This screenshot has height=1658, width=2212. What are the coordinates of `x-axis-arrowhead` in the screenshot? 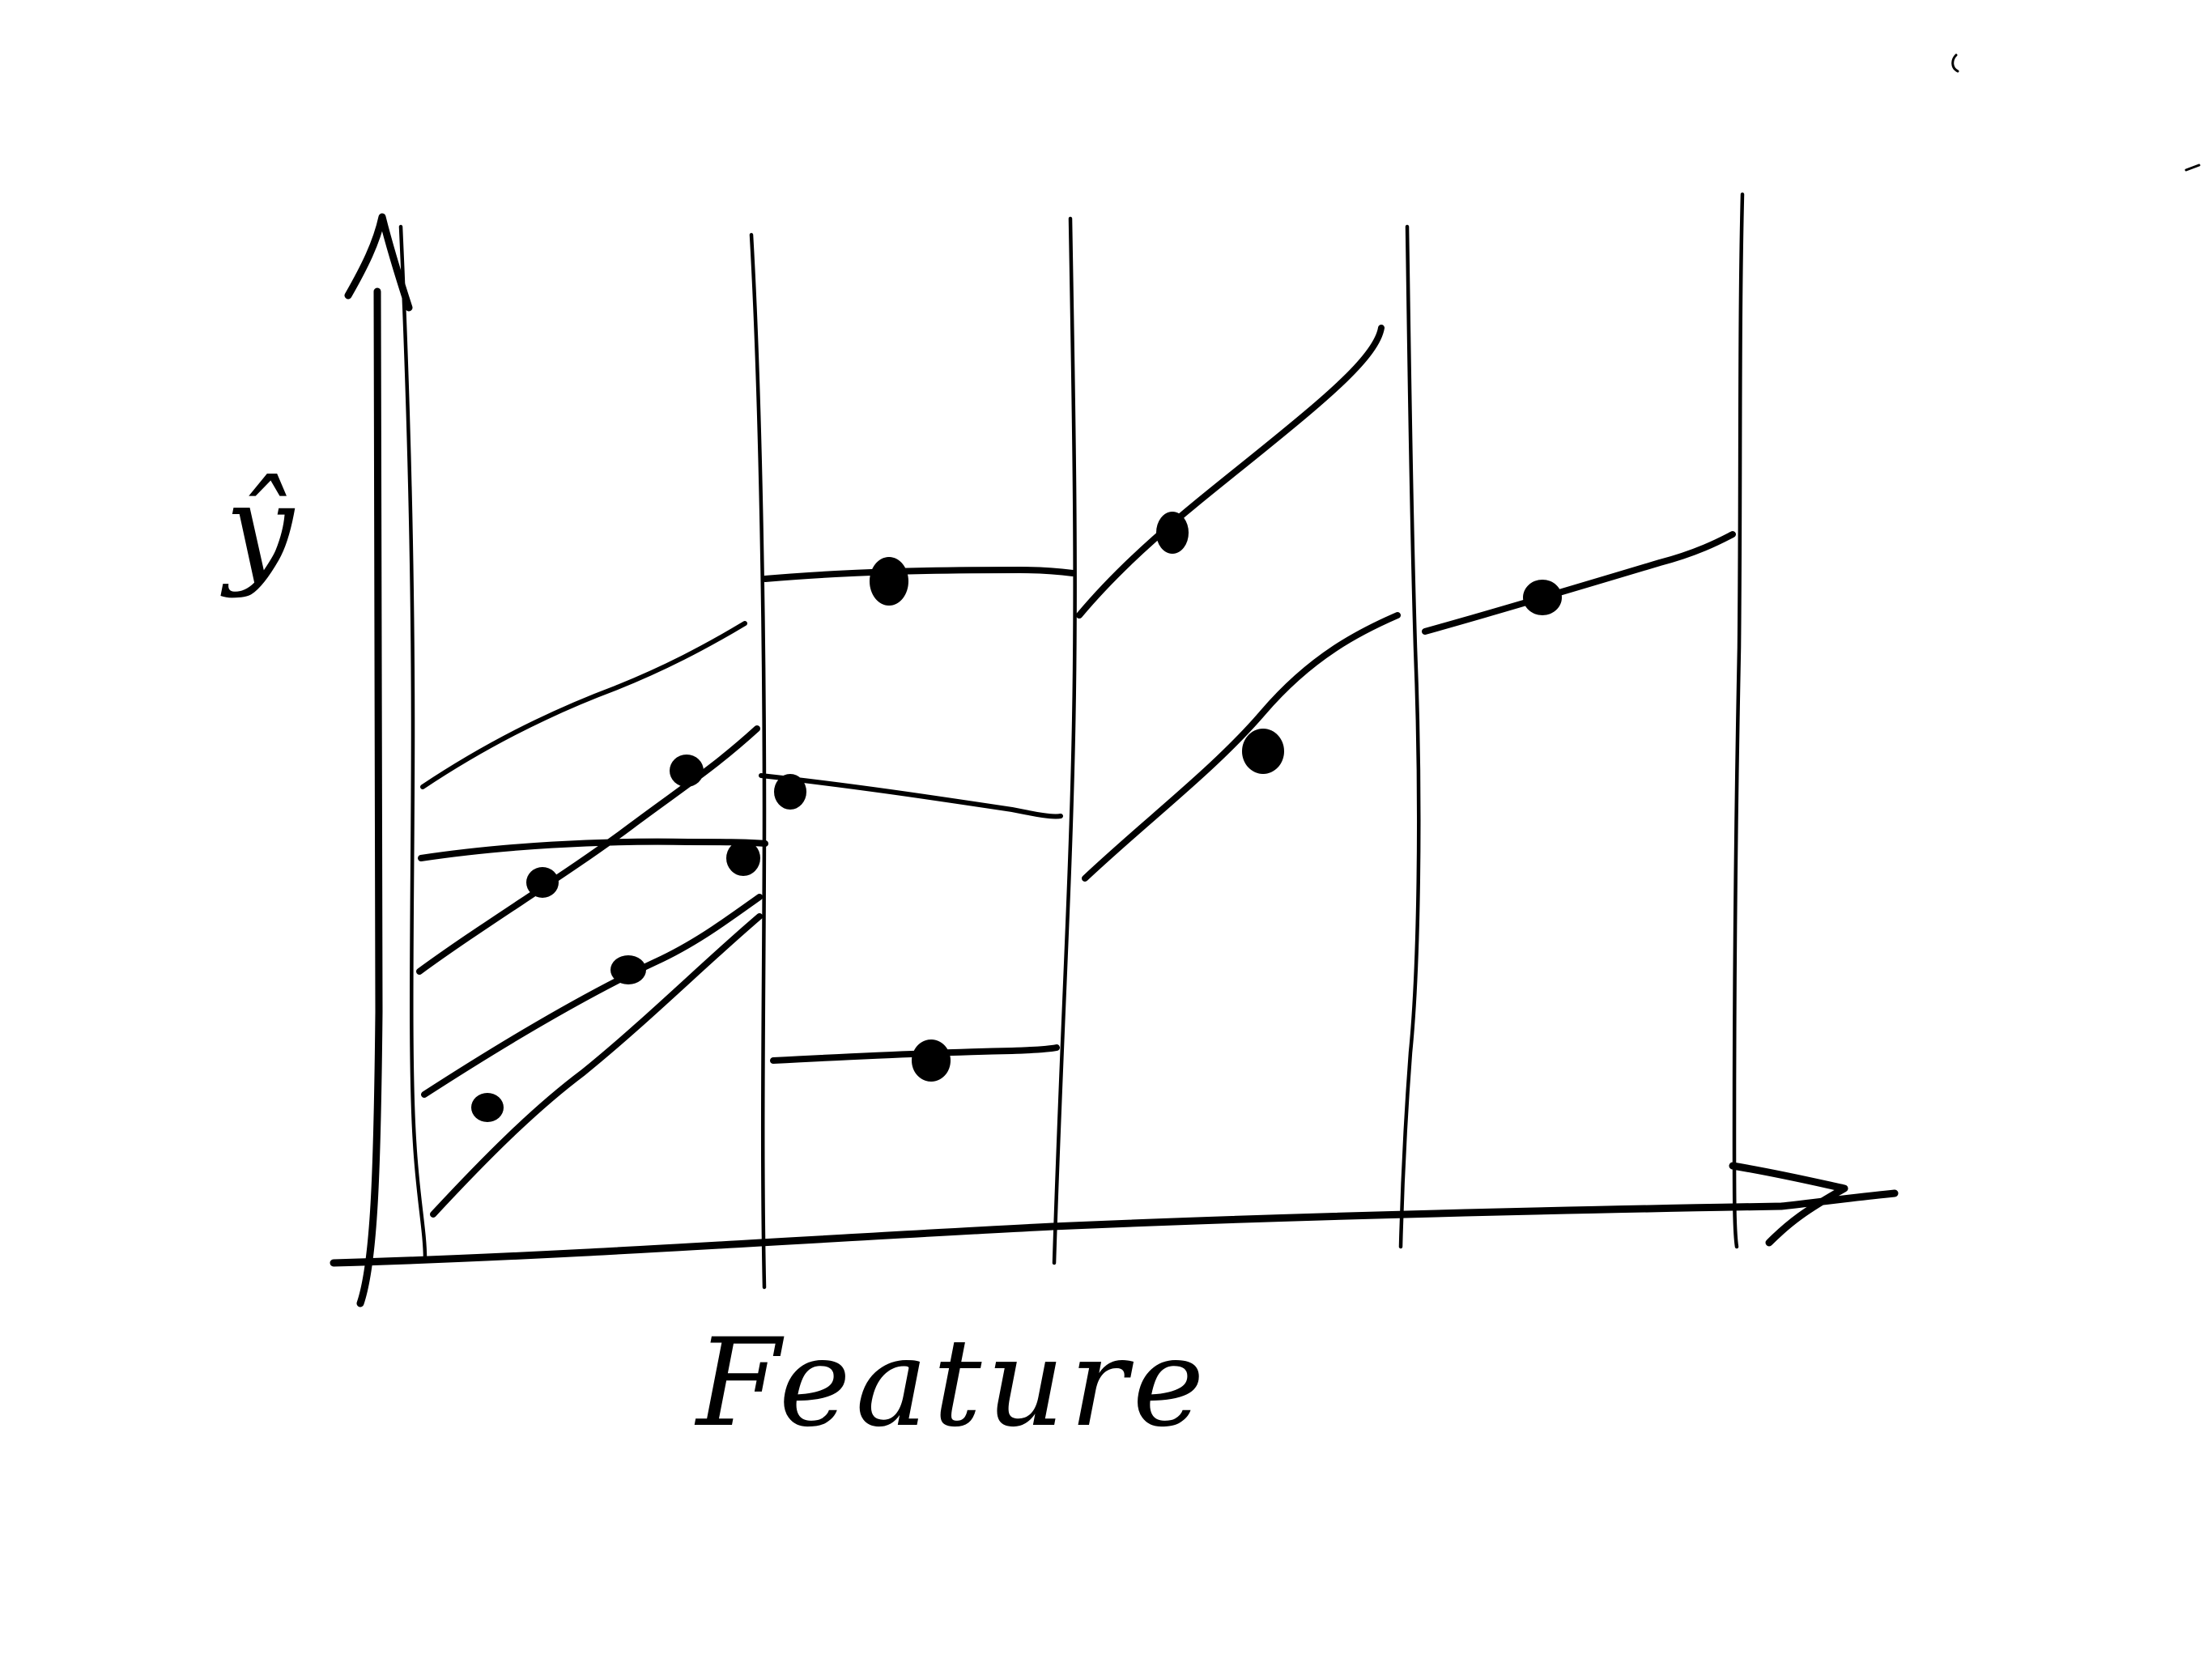 It's located at (1789, 1204).